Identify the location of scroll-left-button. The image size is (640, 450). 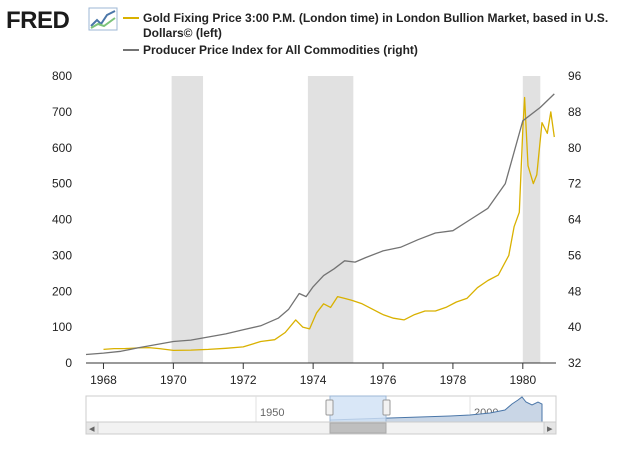
(92, 428).